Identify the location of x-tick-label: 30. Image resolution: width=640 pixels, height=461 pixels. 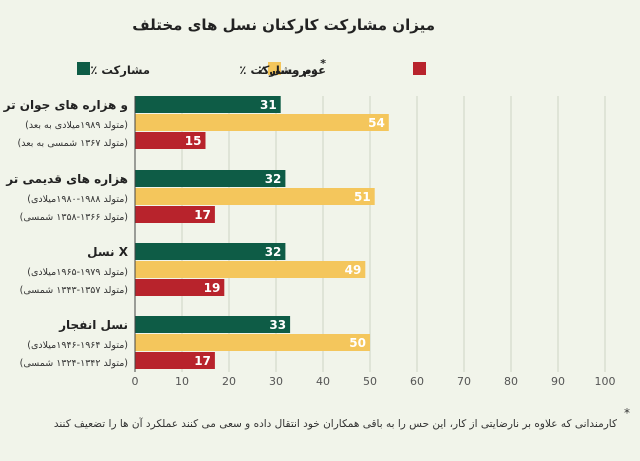
(276, 381).